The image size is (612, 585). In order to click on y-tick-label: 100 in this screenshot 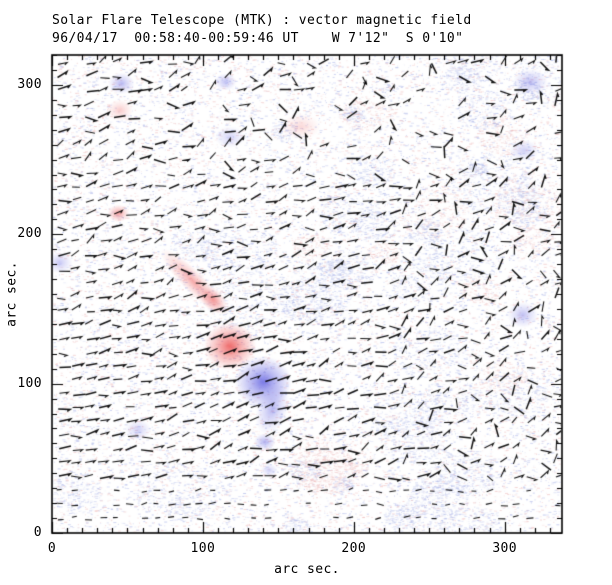, I will do `click(29, 383)`.